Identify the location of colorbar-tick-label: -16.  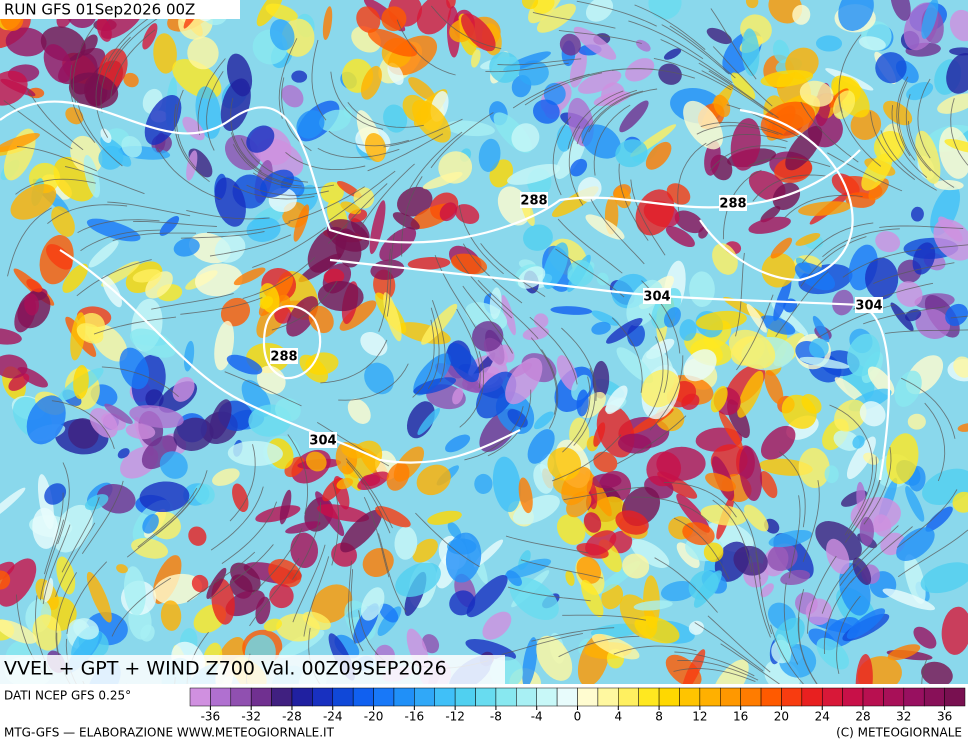
(415, 717).